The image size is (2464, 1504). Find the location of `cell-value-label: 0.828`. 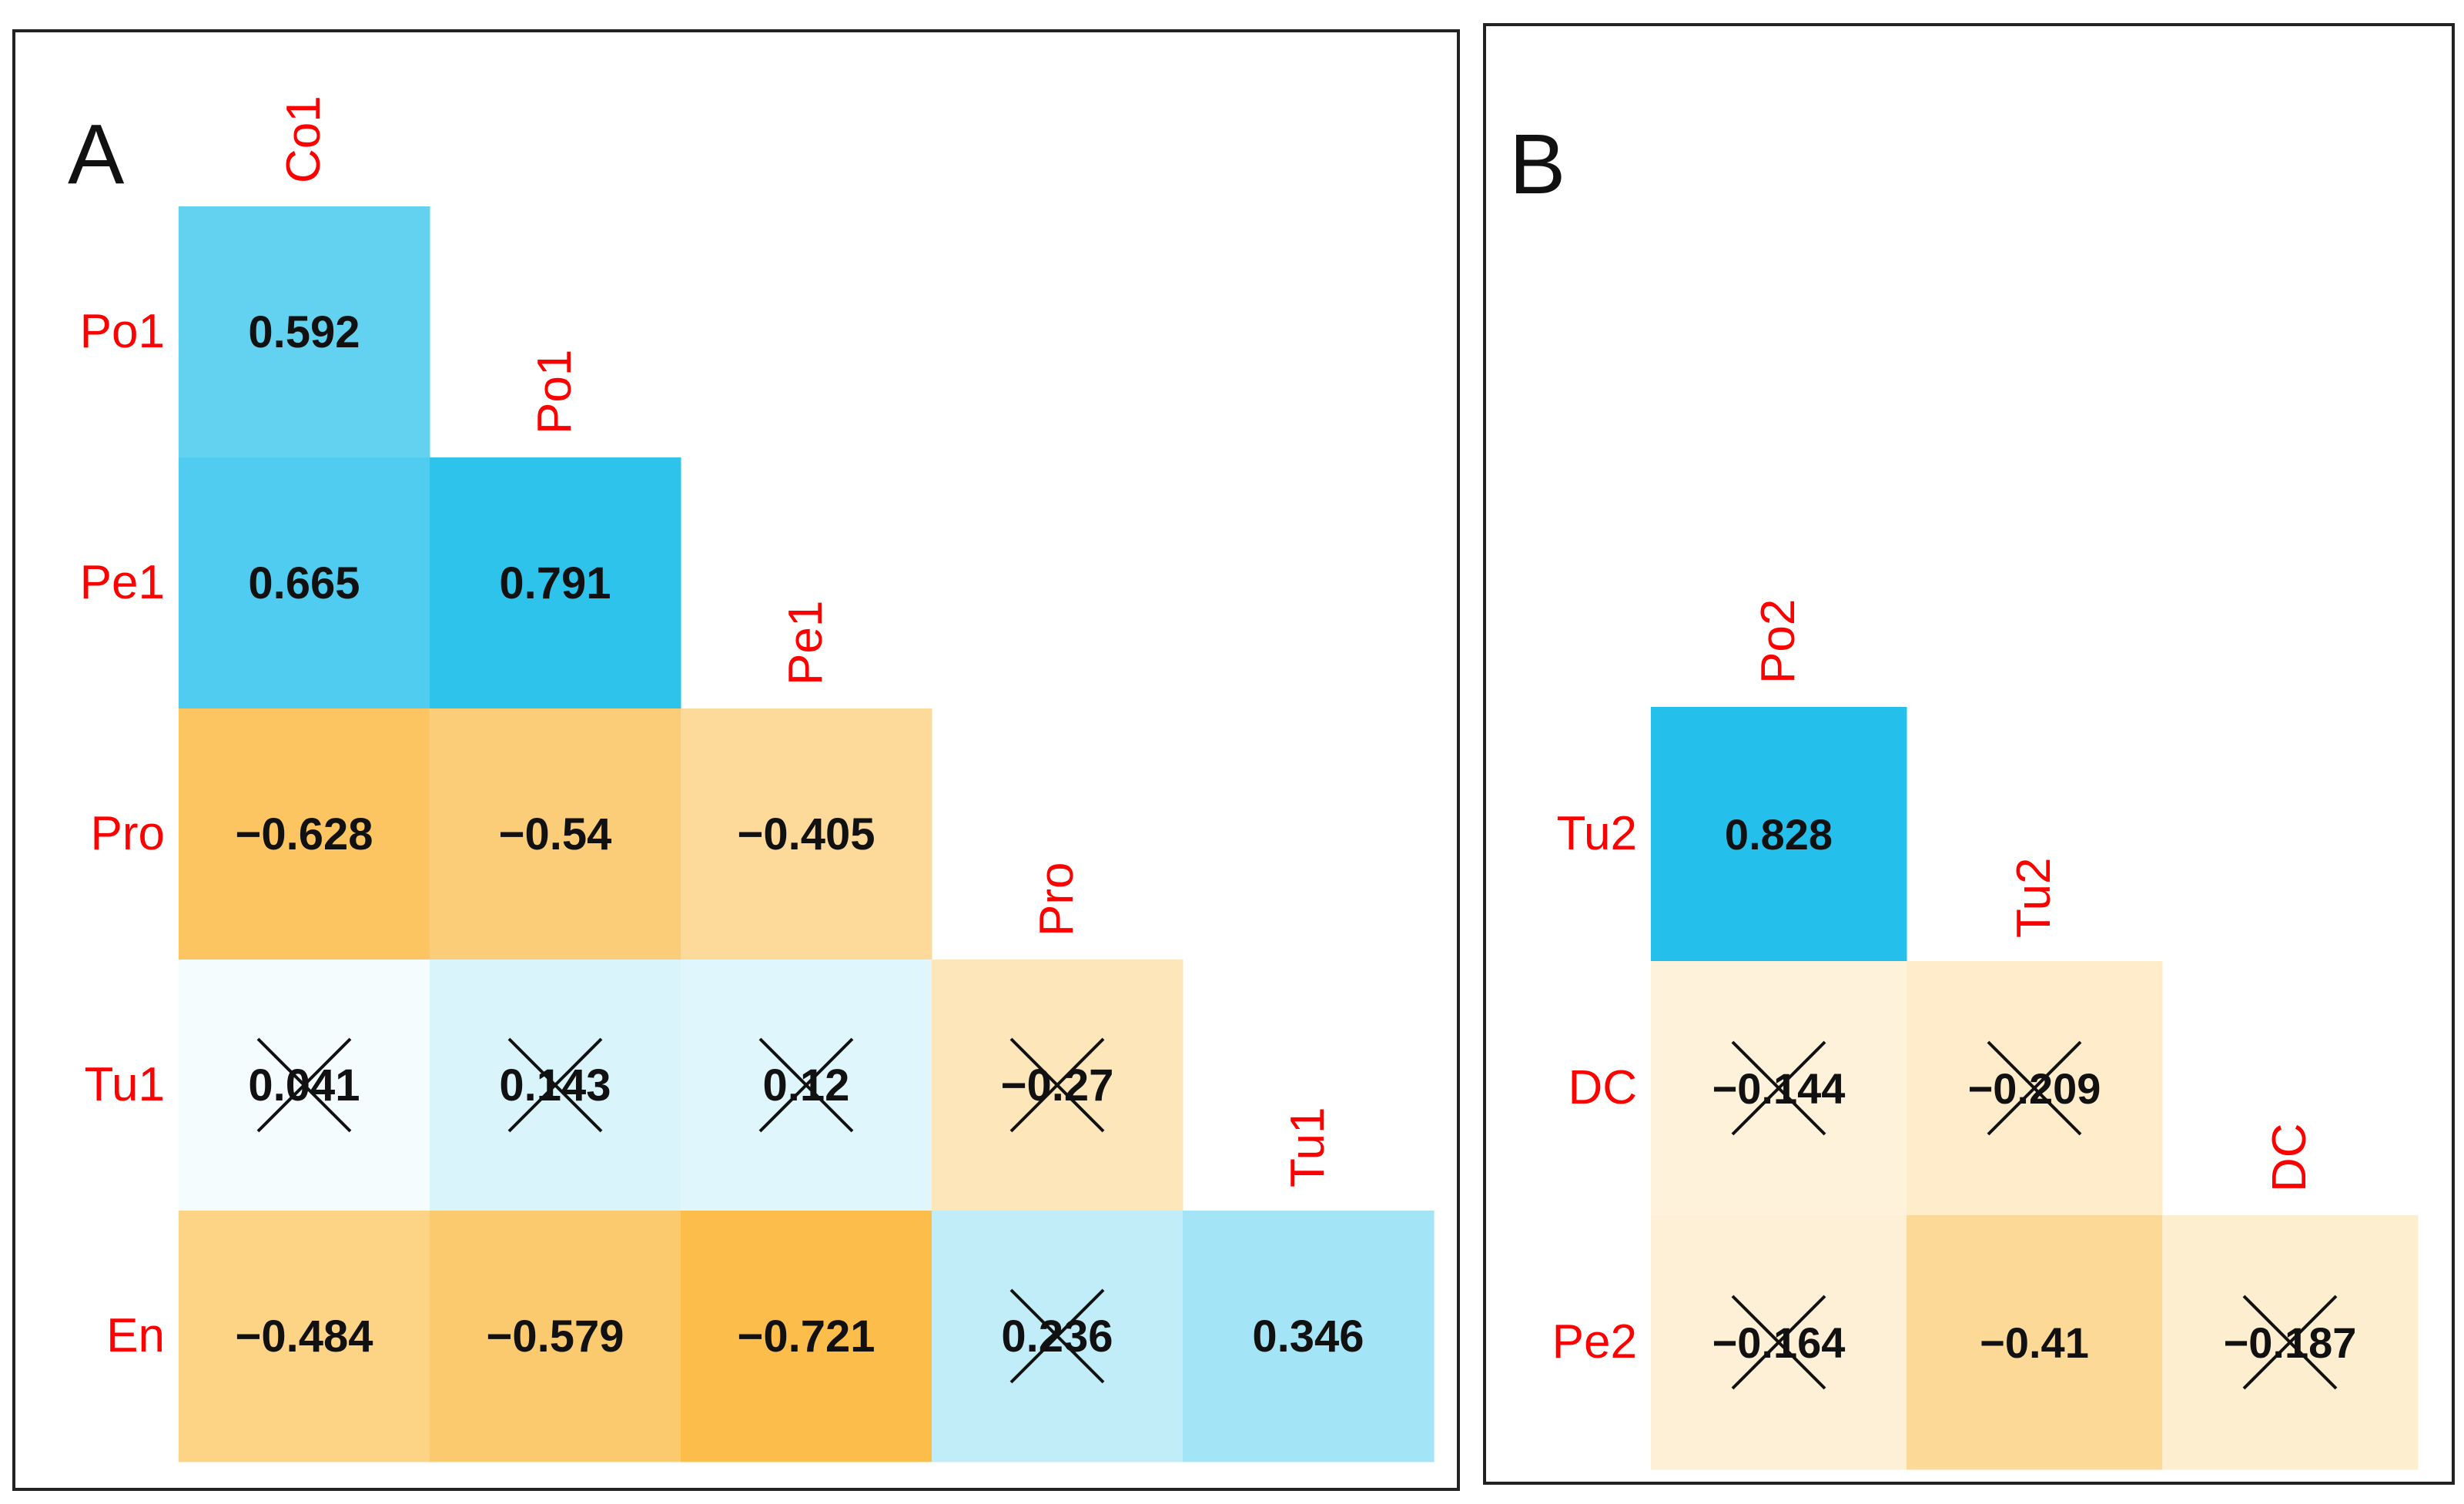

cell-value-label: 0.828 is located at coordinates (1779, 834).